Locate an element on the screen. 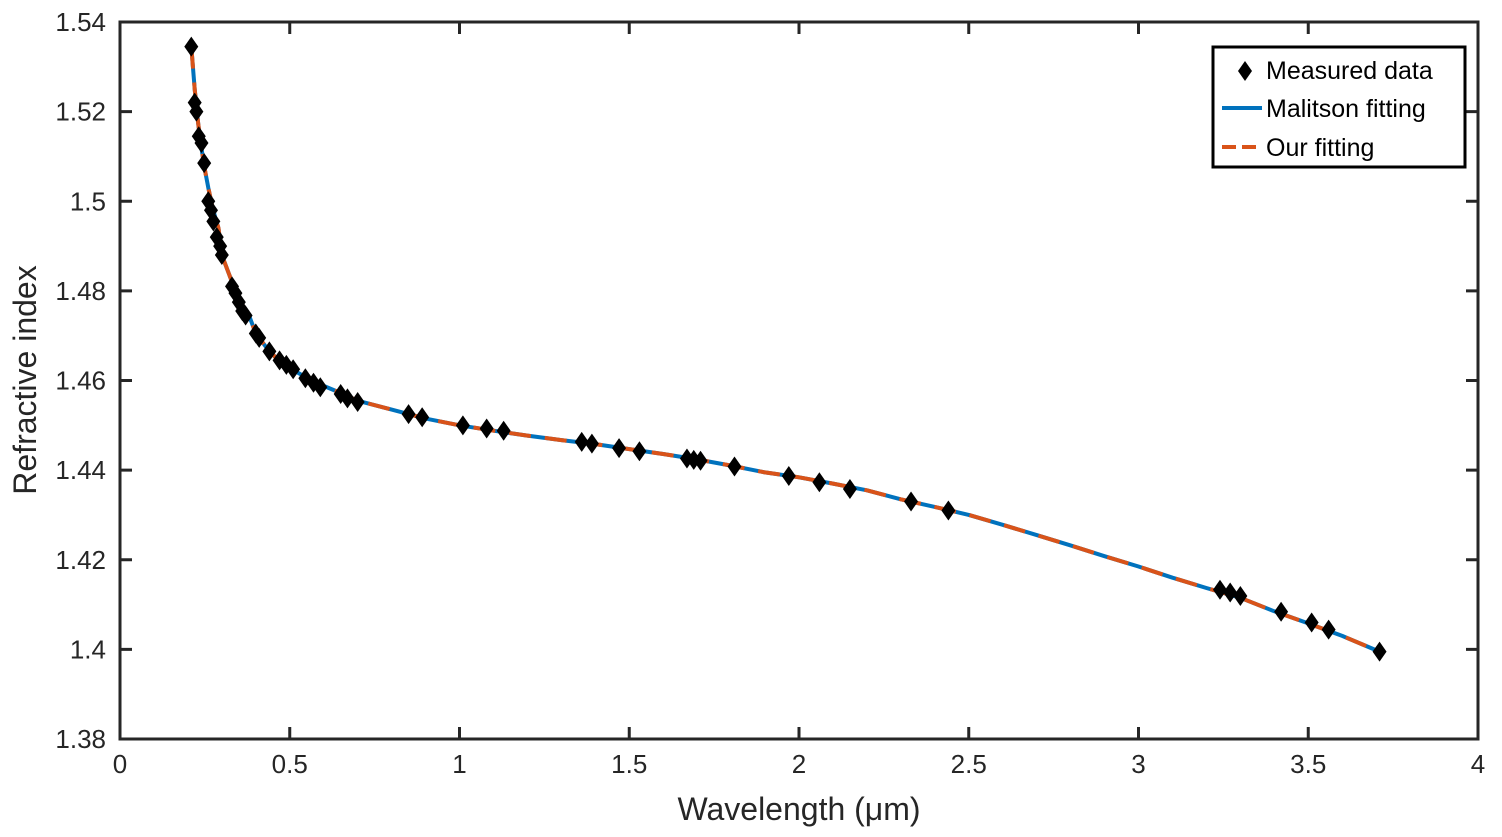  x-tick-label: 3 is located at coordinates (1138, 764).